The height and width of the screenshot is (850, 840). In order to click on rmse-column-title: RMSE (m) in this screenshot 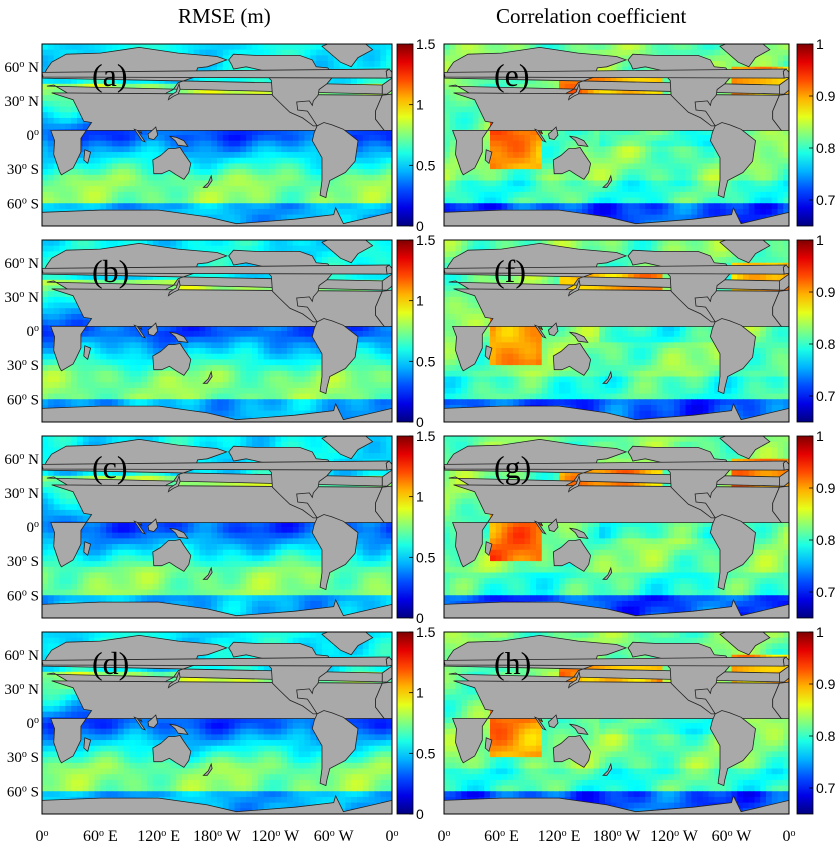, I will do `click(224, 16)`.